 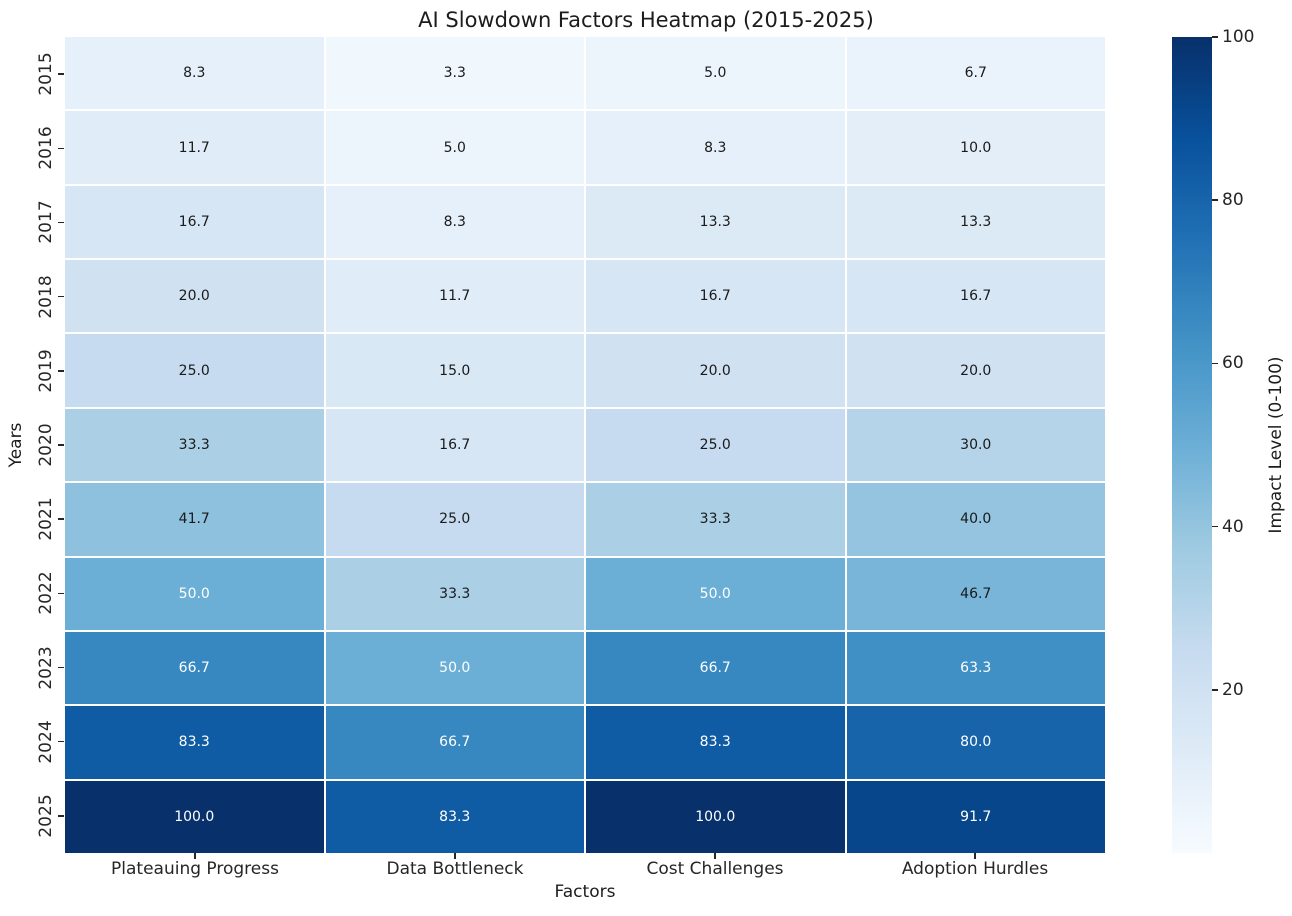 I want to click on colorbar-gradient, so click(x=1192, y=445).